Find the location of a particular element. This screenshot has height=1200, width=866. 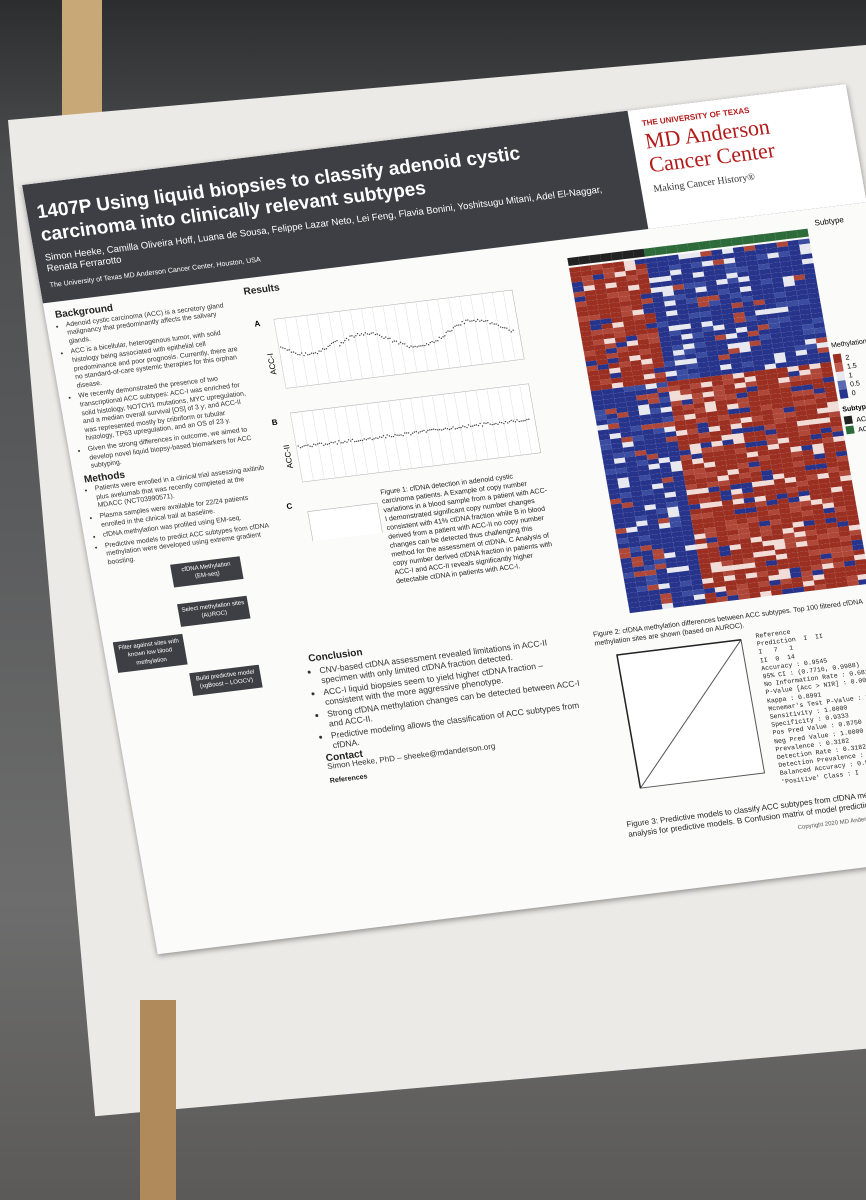

panel-label: ACC-II is located at coordinates (288, 456).